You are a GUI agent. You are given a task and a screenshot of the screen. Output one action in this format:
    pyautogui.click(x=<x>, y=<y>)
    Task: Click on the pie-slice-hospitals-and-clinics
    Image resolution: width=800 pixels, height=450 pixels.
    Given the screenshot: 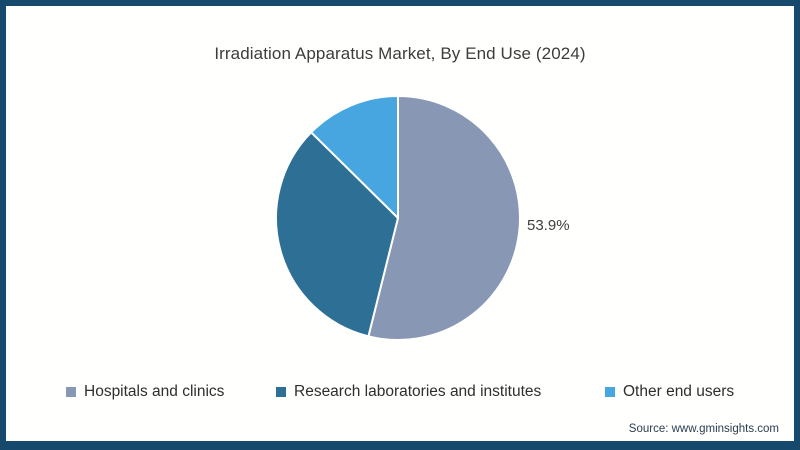 What is the action you would take?
    pyautogui.click(x=444, y=218)
    